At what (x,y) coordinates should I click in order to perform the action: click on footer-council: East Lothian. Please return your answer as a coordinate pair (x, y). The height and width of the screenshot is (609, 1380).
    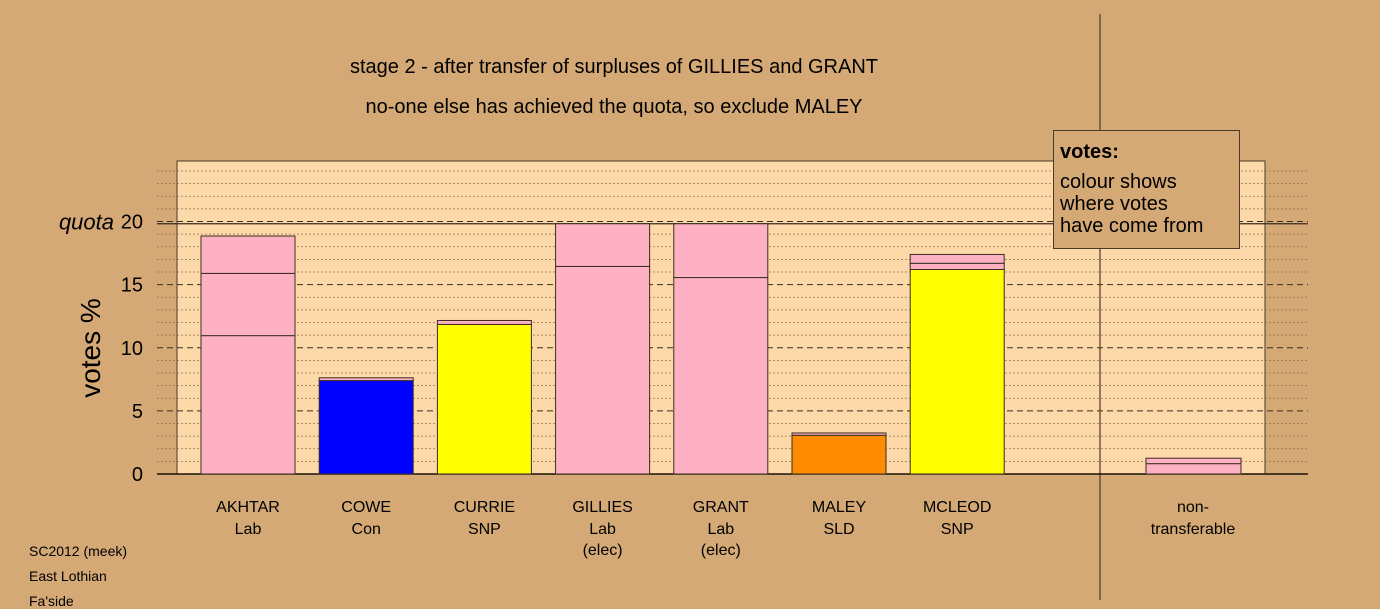
    Looking at the image, I should click on (68, 576).